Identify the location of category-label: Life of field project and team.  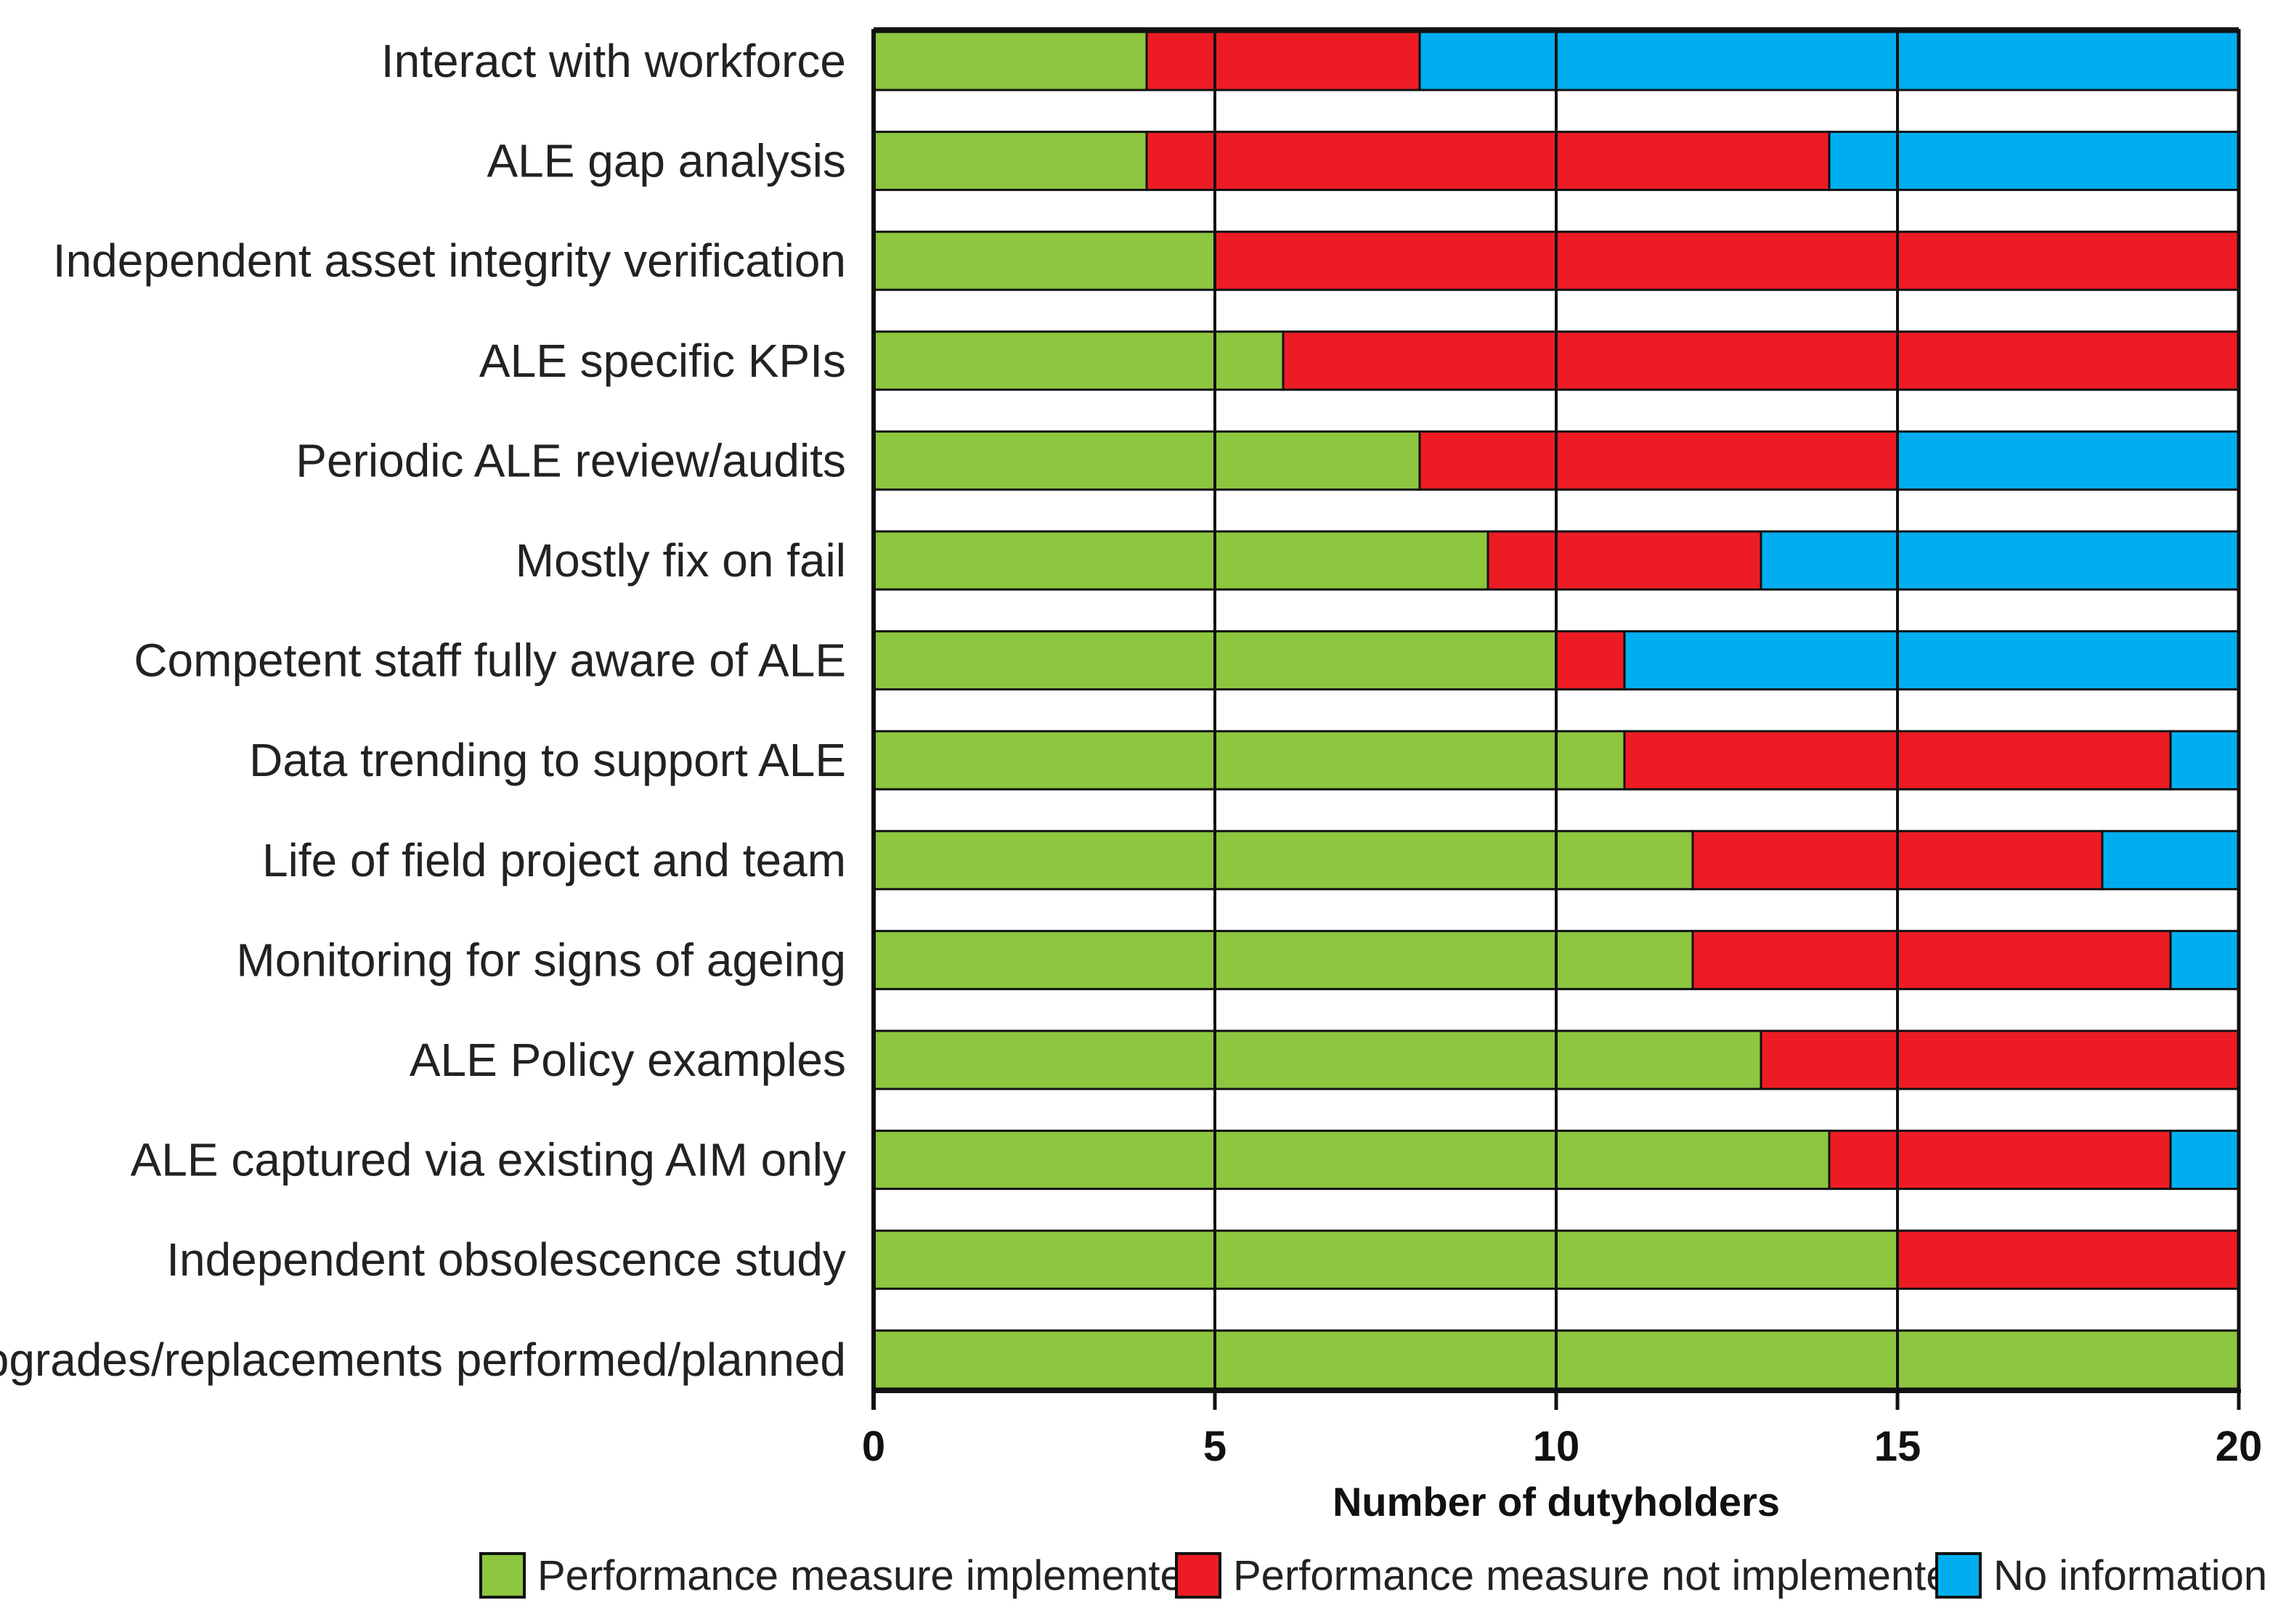
(554, 860).